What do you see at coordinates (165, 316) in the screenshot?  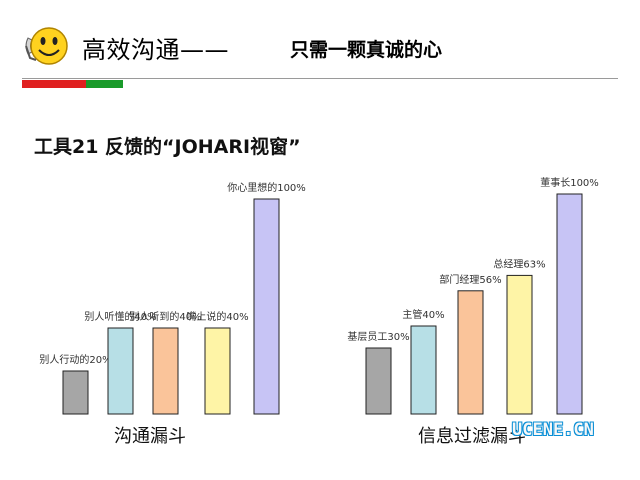 I see `chart-1-data-label-3: 别人听到的40%` at bounding box center [165, 316].